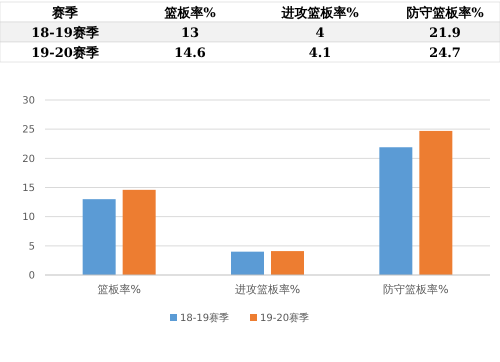  What do you see at coordinates (119, 289) in the screenshot?
I see `x-tick-label: 篮板率%` at bounding box center [119, 289].